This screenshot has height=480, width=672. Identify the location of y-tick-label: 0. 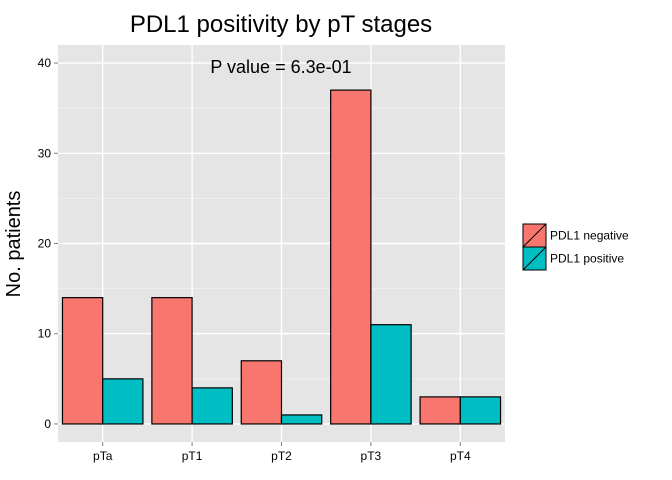
(47, 424).